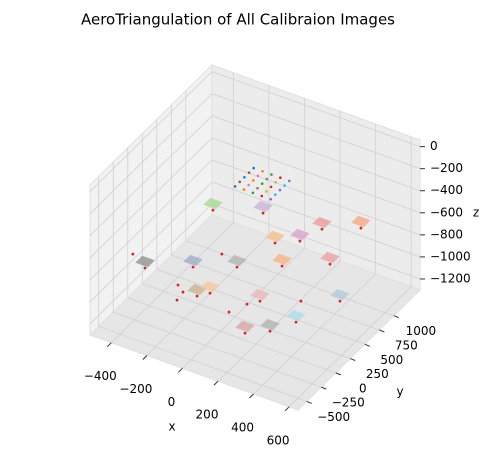  I want to click on z-tick-label: −400, so click(446, 190).